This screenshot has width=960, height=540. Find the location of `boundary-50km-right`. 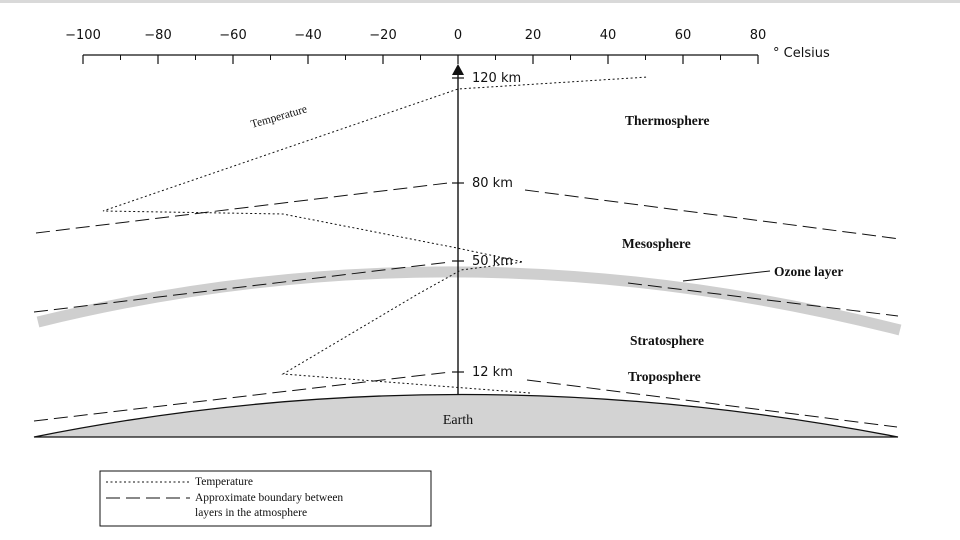

boundary-50km-right is located at coordinates (763, 299).